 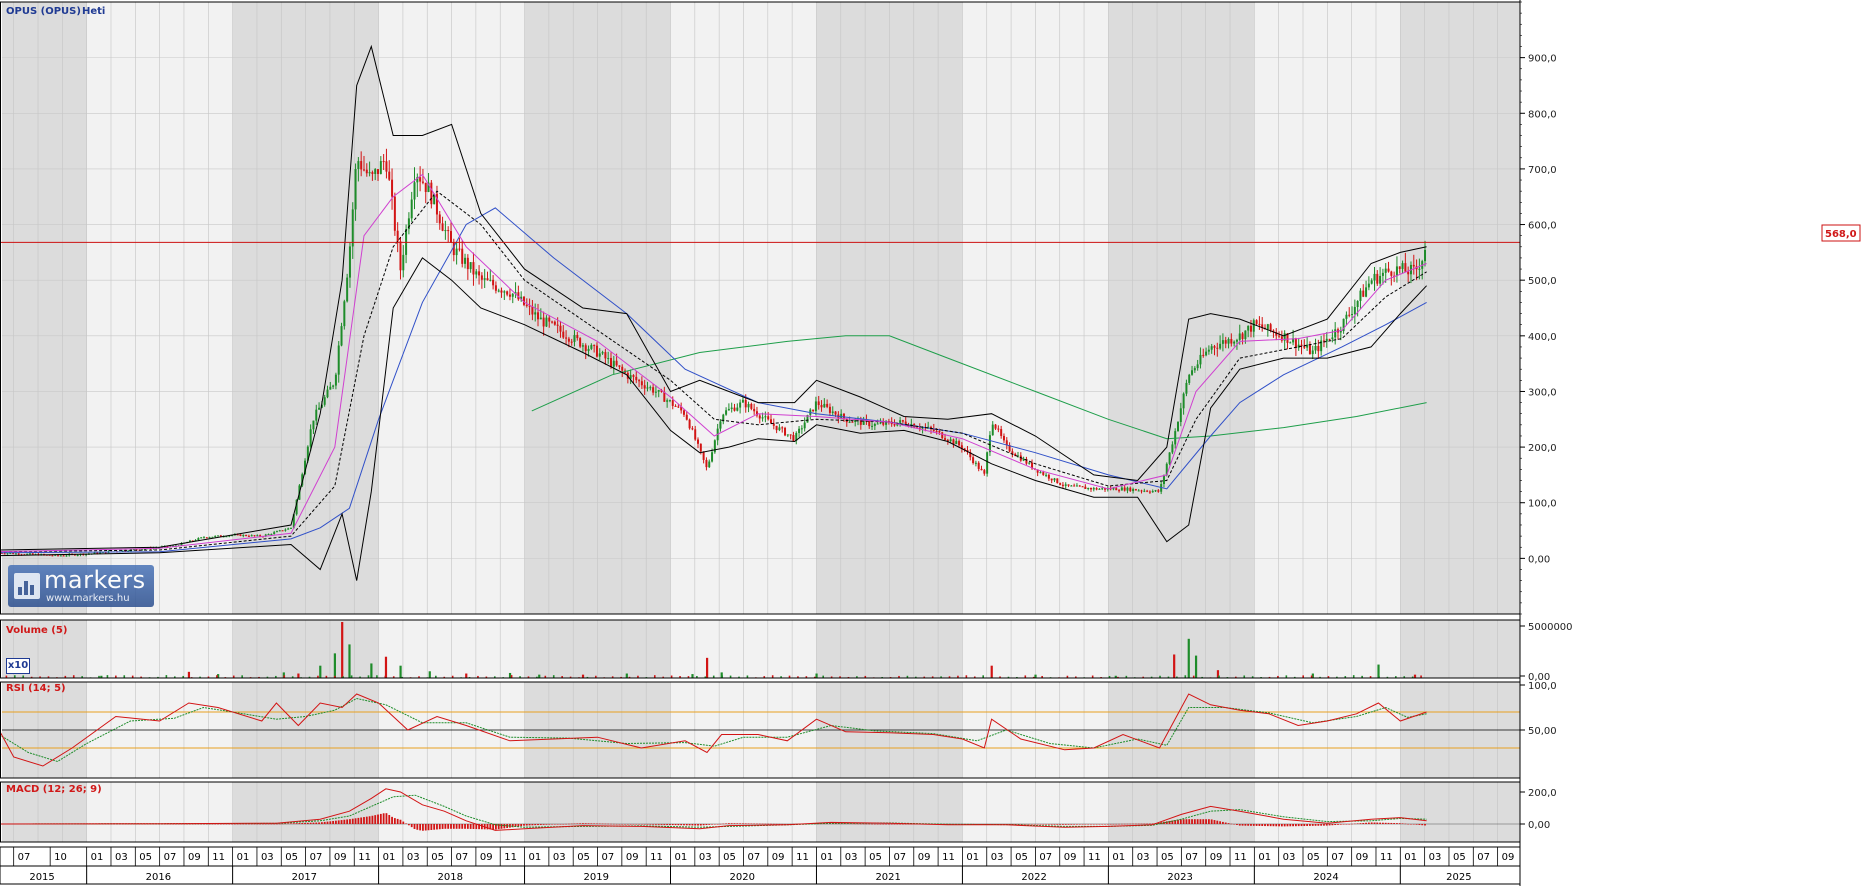 What do you see at coordinates (158, 877) in the screenshot?
I see `year-label: 2016` at bounding box center [158, 877].